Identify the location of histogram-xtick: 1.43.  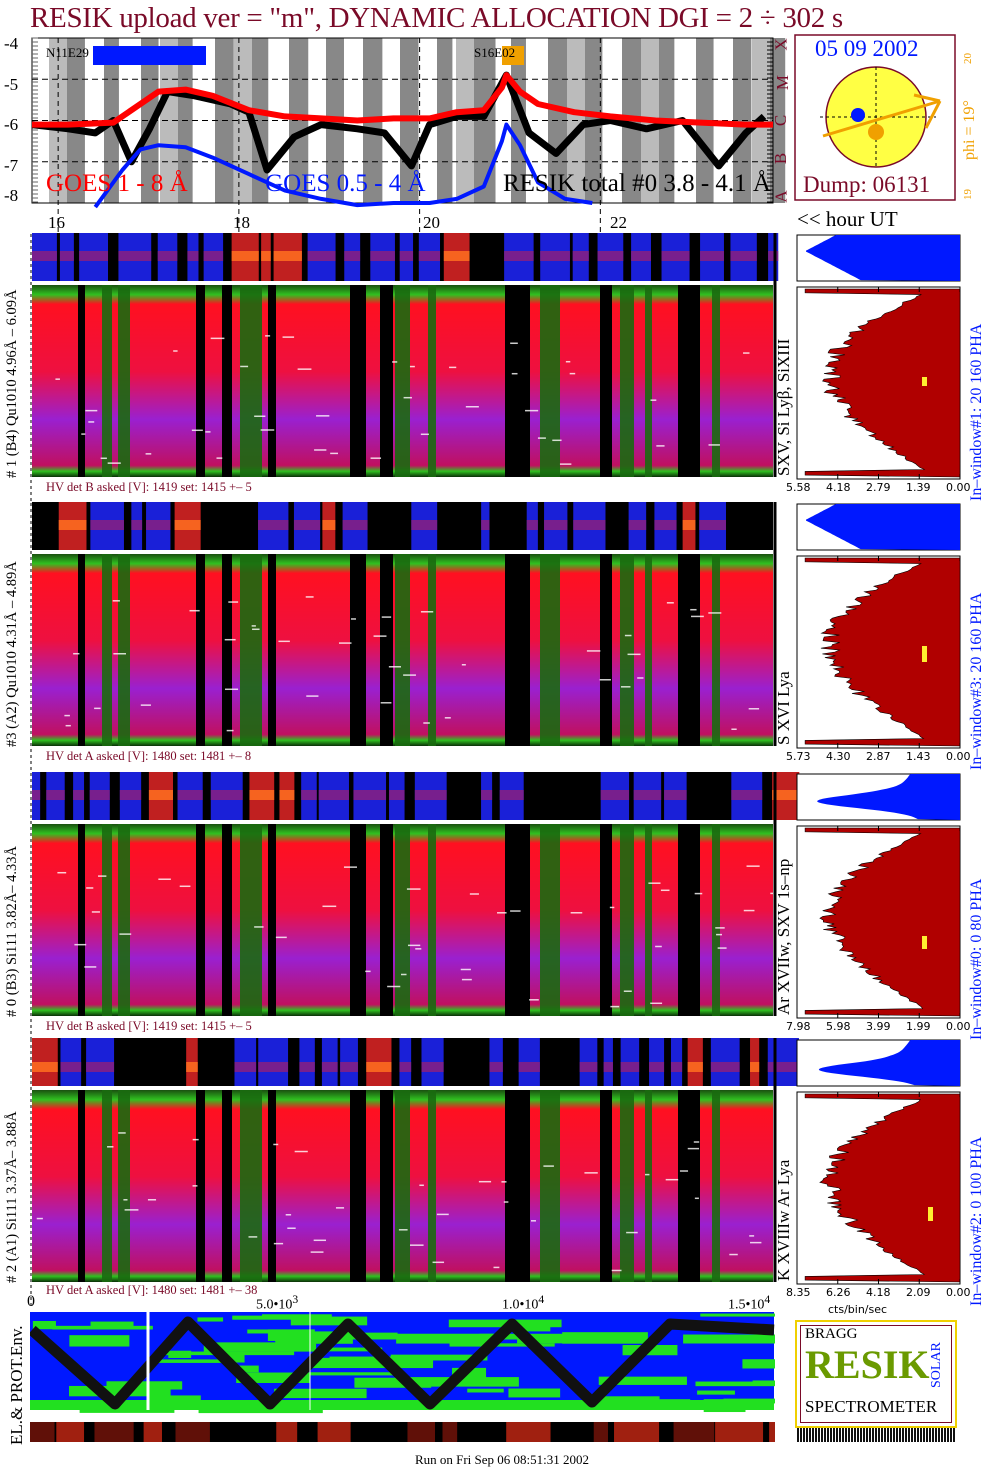
(918, 756).